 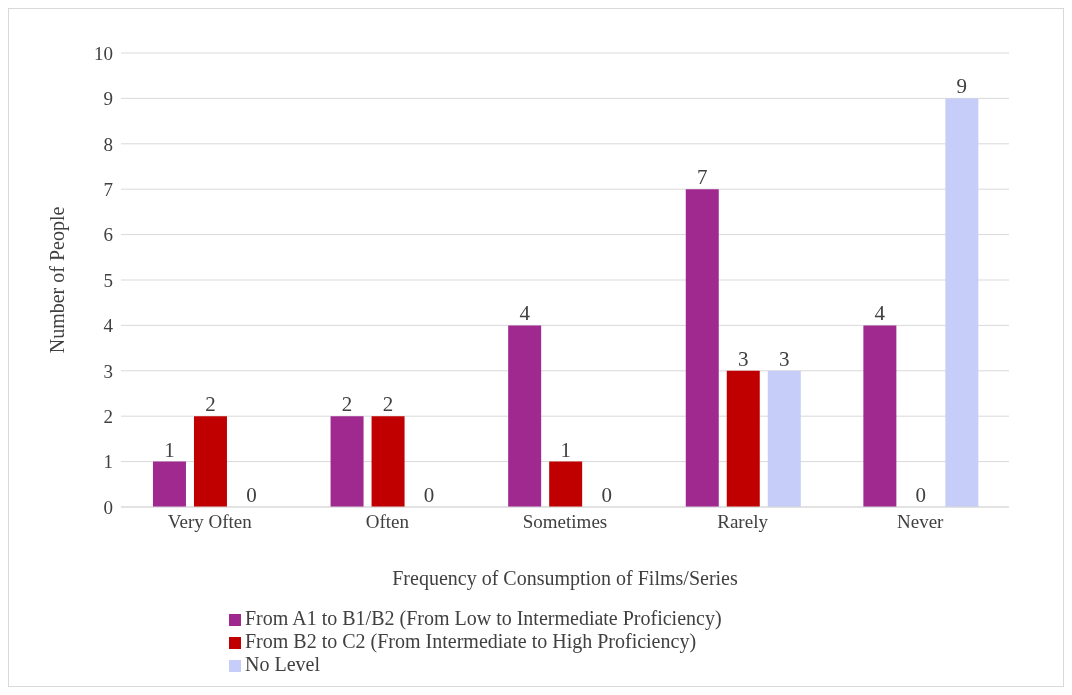 I want to click on y-tick-label: 9, so click(x=108, y=99).